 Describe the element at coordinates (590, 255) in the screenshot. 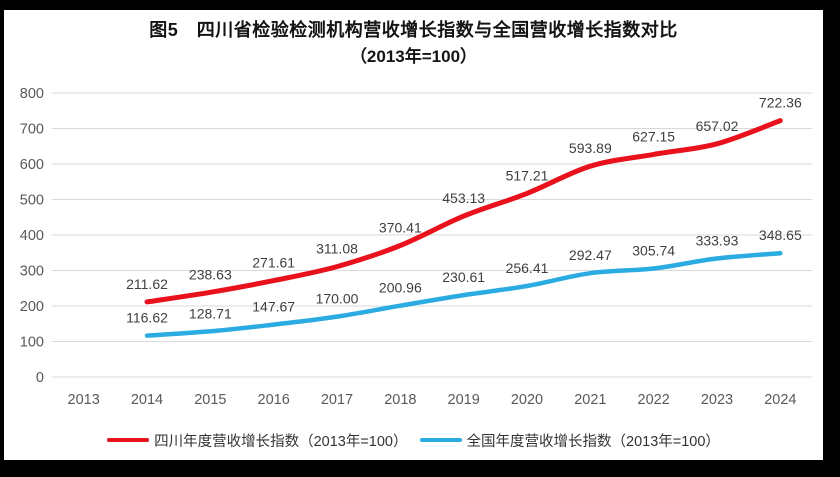

I see `data-label: 292.47` at that location.